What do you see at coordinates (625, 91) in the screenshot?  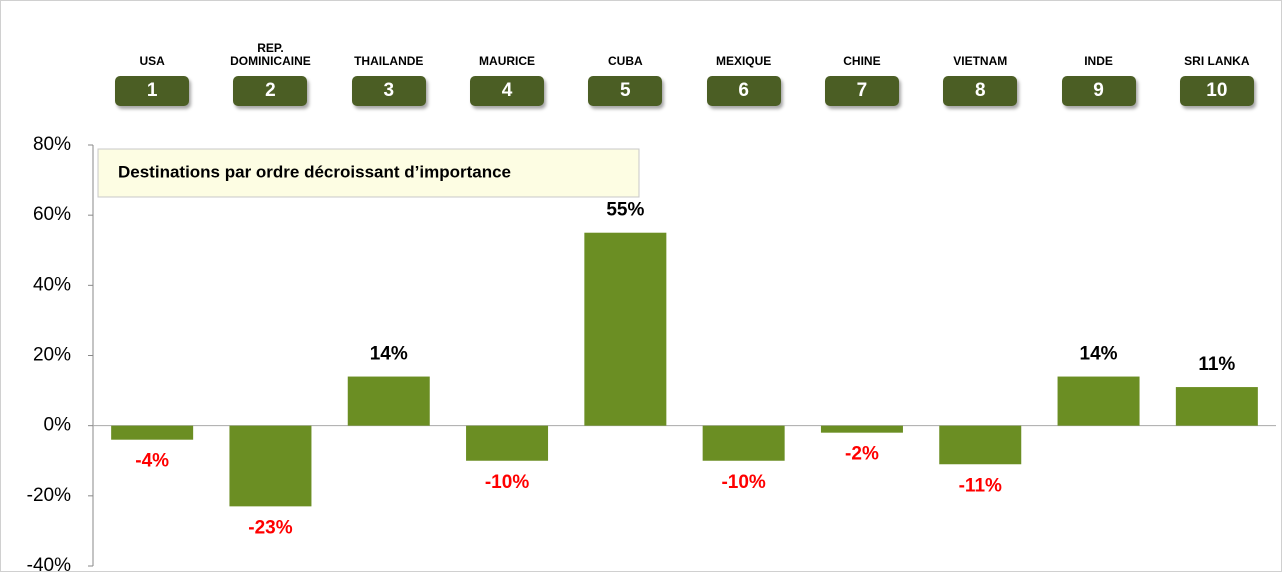 I see `rank-badge: 5` at bounding box center [625, 91].